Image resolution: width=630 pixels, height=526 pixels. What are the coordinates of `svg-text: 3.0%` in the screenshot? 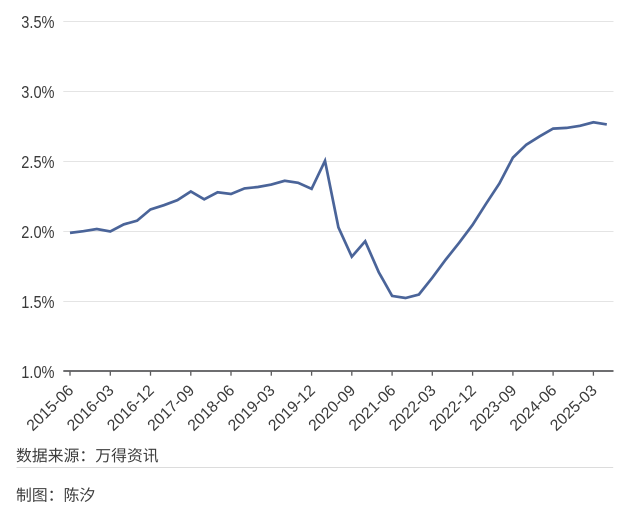 It's located at (37, 92).